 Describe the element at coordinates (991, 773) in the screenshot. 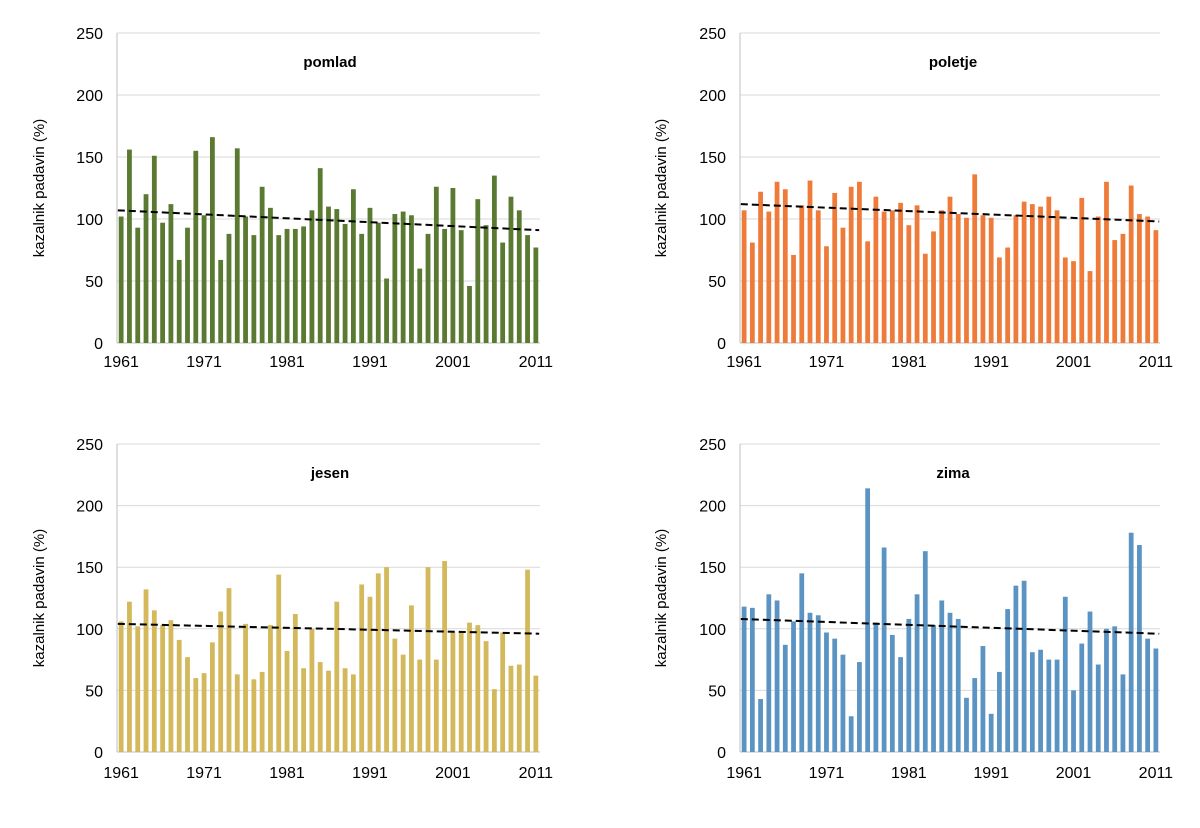

I see `x-tick-label: 1991` at that location.